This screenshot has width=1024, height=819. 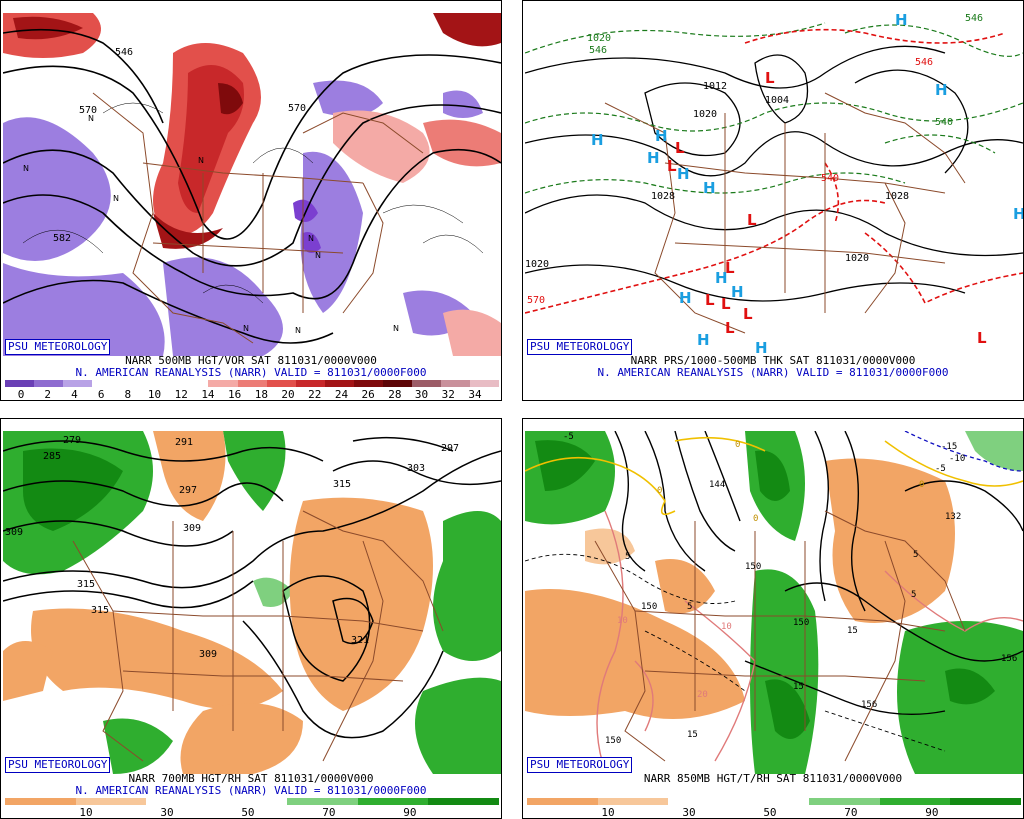 What do you see at coordinates (360, 640) in the screenshot?
I see `contour-label: 321` at bounding box center [360, 640].